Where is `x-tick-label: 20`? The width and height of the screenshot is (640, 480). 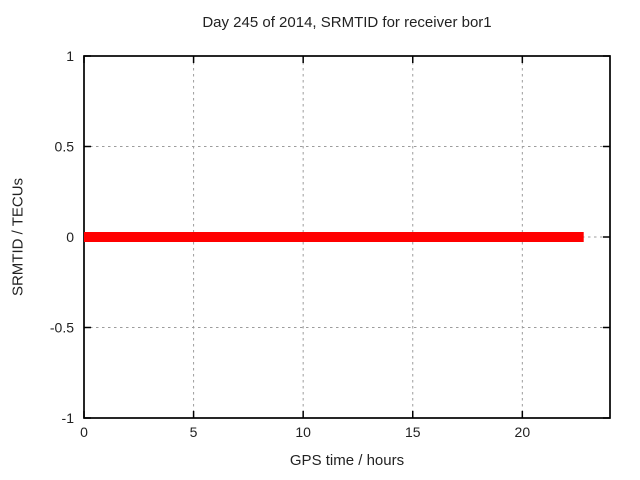 x-tick-label: 20 is located at coordinates (523, 432).